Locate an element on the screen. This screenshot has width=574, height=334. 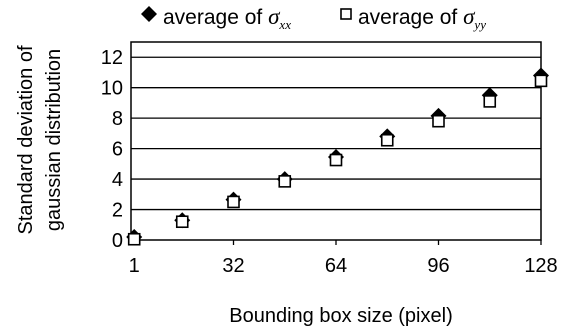
y-tick-label: 6 is located at coordinates (117, 150).